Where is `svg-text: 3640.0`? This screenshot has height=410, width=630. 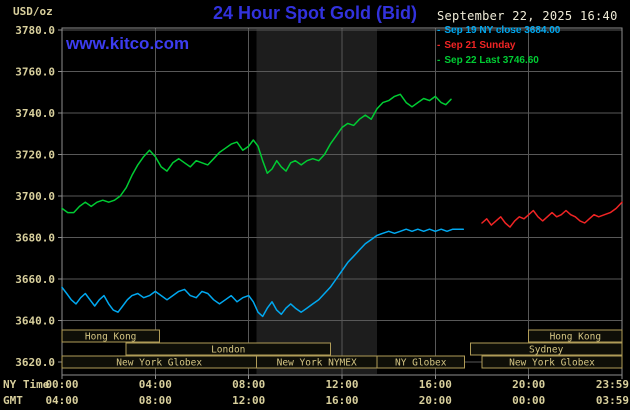 svg-text: 3640.0 is located at coordinates (35, 321).